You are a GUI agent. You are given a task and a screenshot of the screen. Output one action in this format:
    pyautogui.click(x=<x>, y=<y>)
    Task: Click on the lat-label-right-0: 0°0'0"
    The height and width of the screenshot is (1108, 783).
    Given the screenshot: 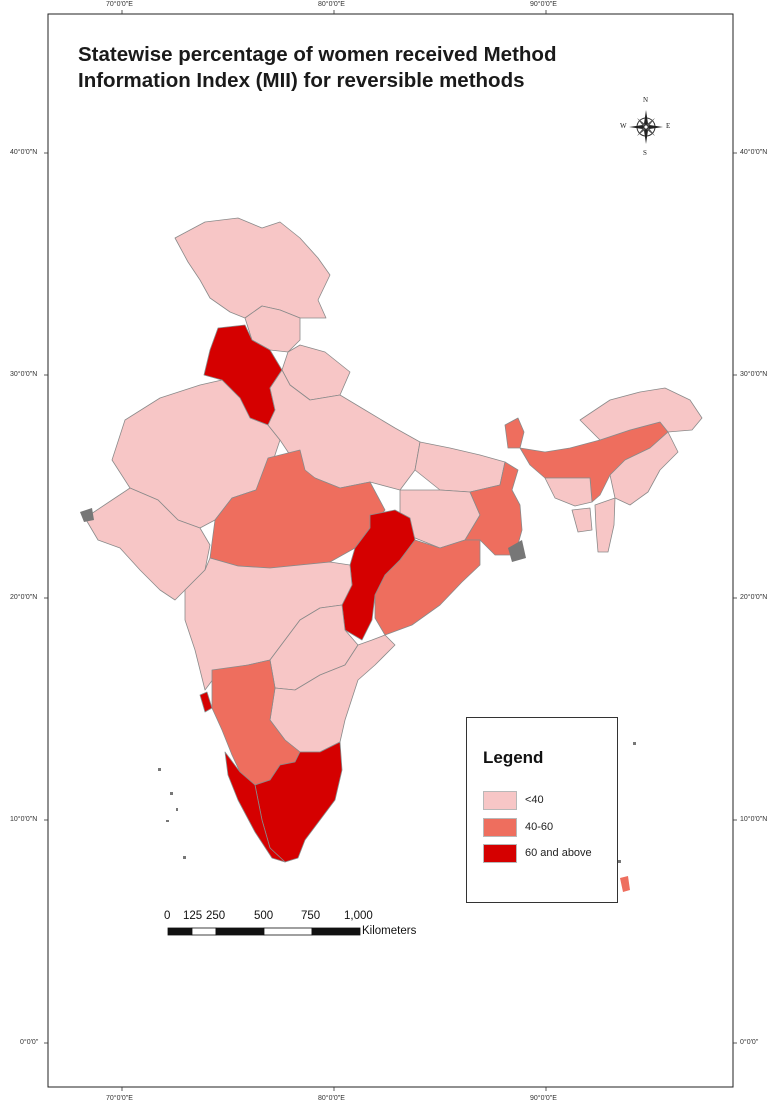 What is the action you would take?
    pyautogui.click(x=749, y=1042)
    